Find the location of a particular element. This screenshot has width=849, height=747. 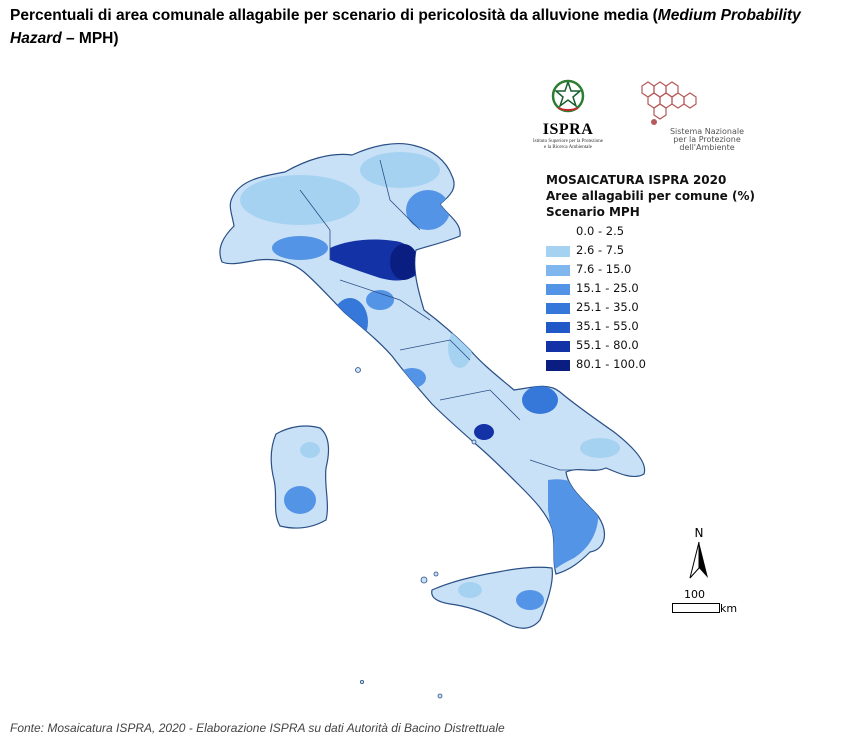

sicily-flood-area is located at coordinates (530, 600).